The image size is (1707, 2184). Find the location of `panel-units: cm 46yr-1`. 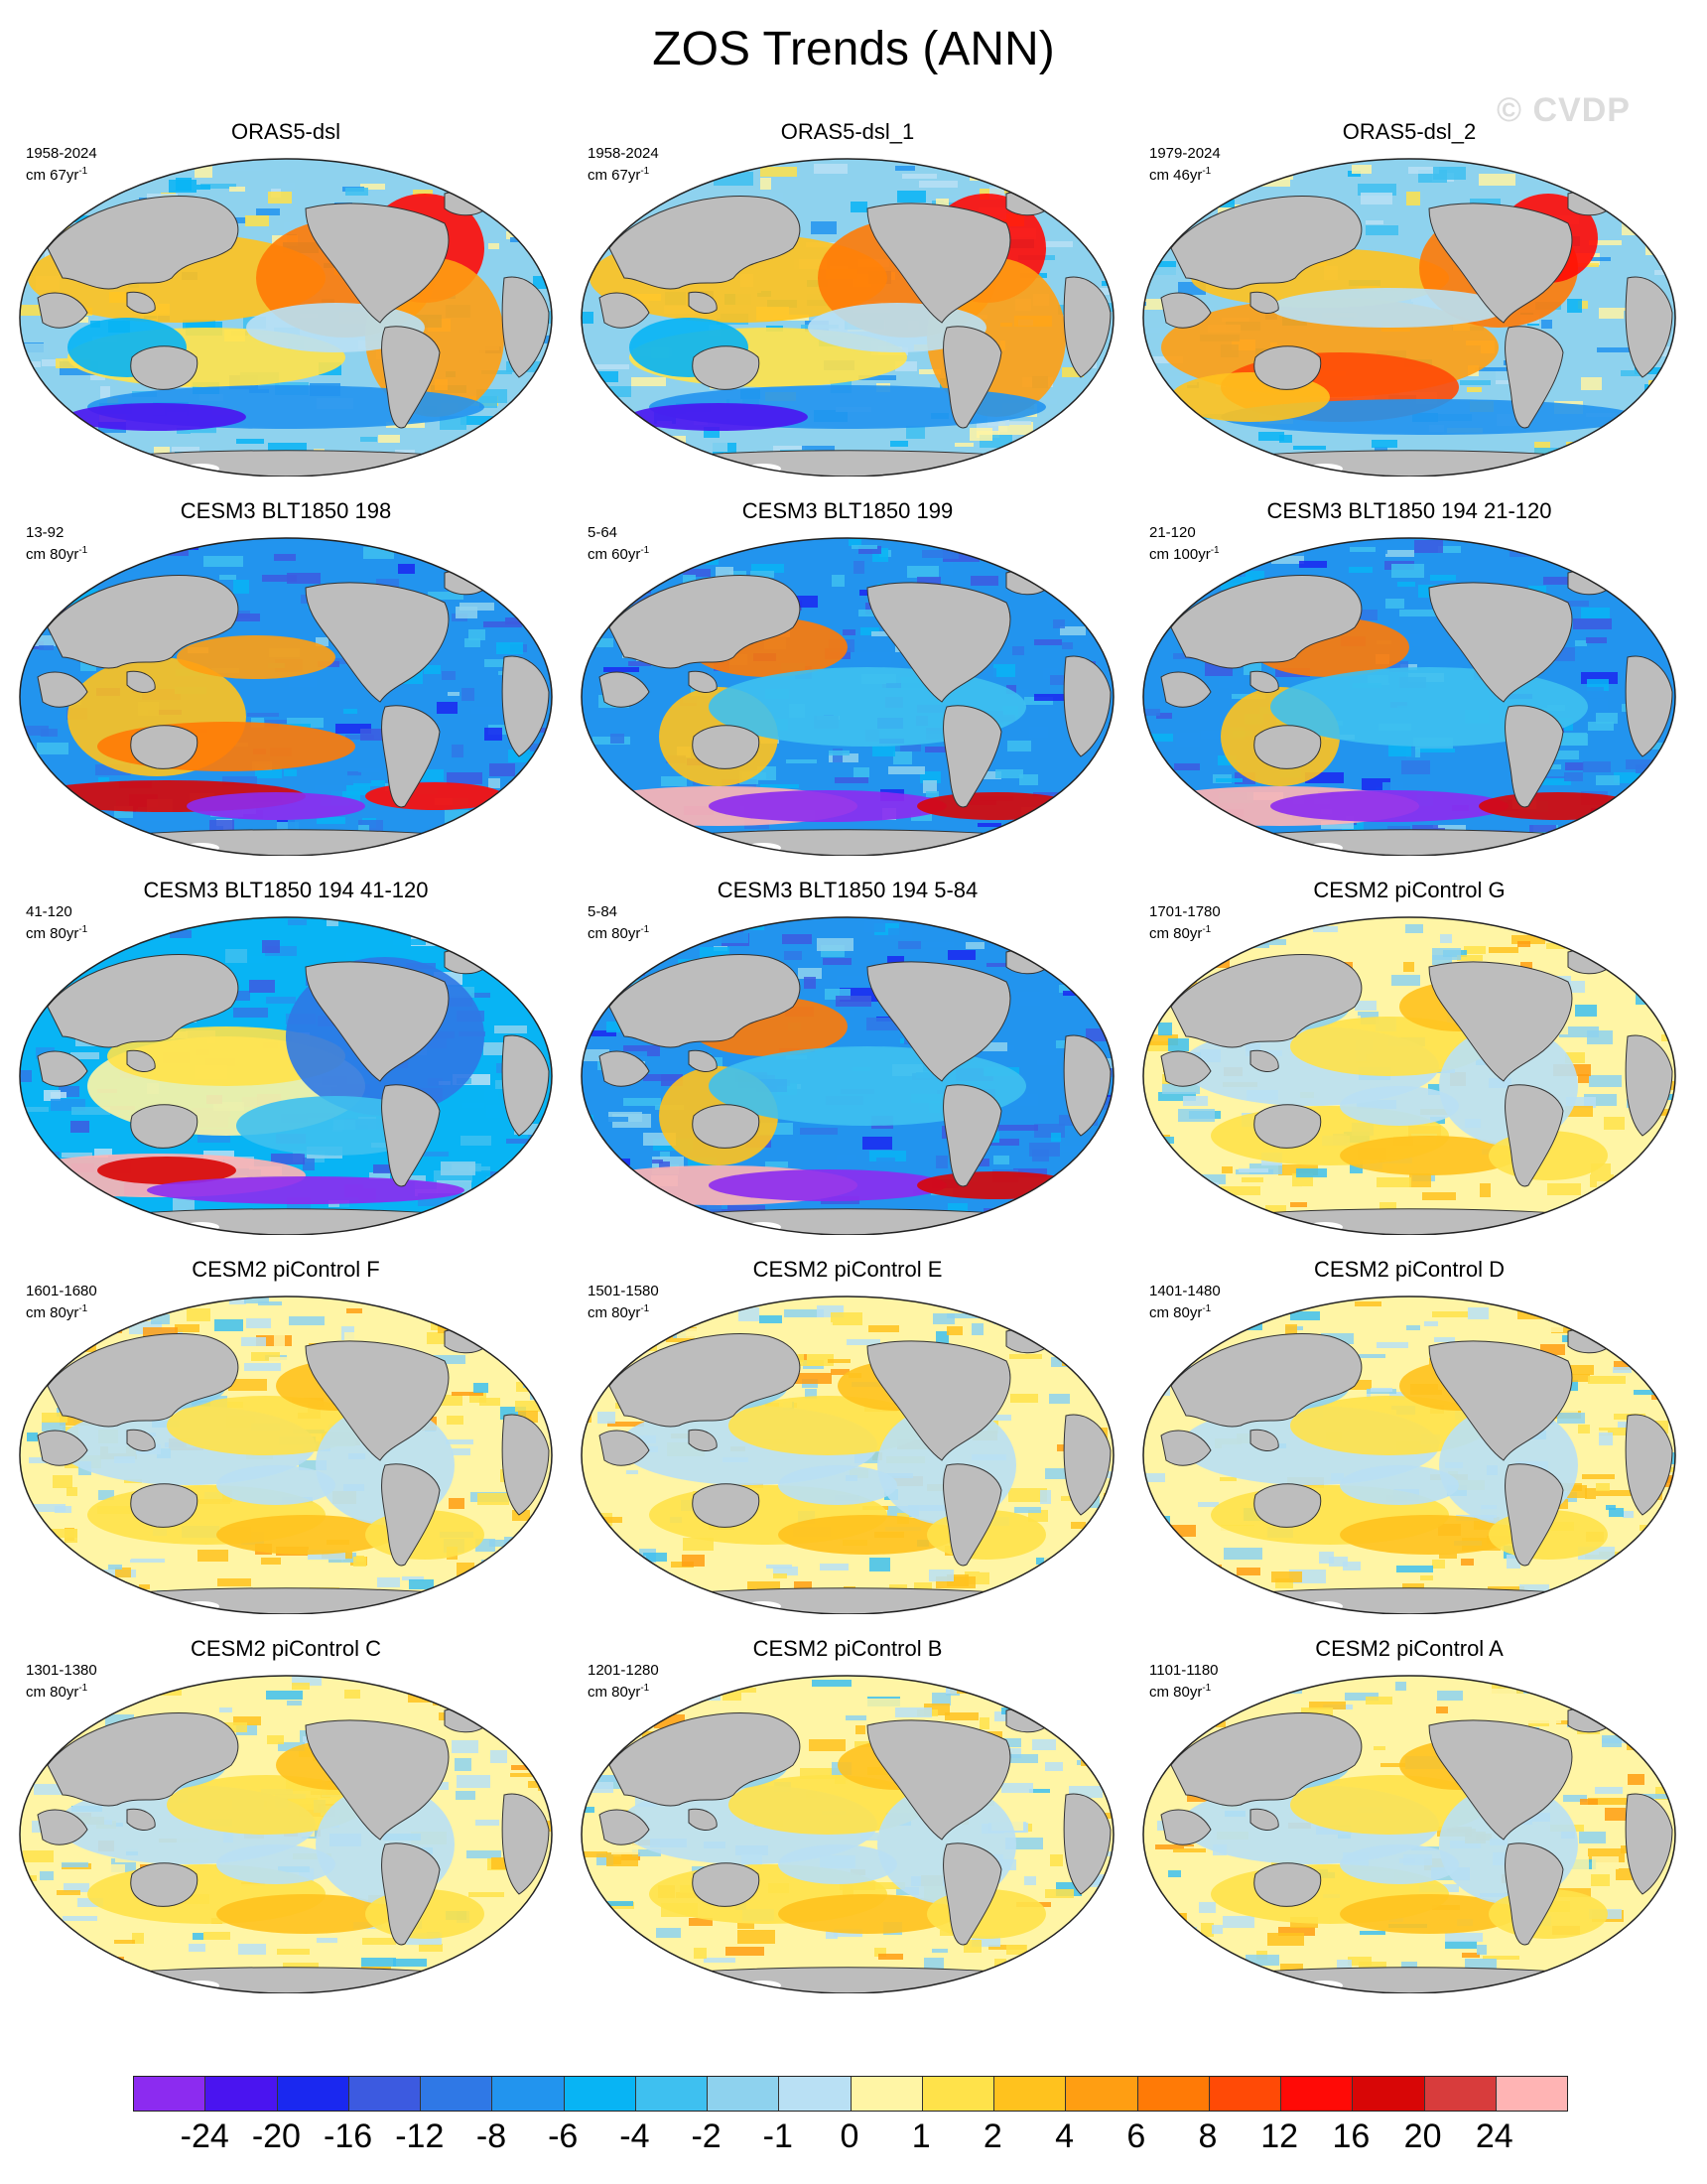

panel-units: cm 46yr-1 is located at coordinates (1180, 175).